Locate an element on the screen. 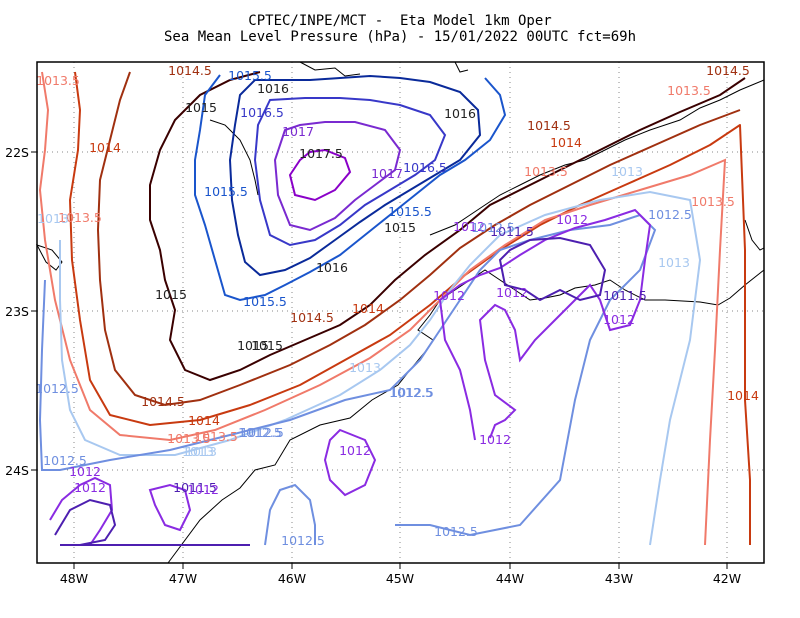  x-tick-48w: 48W is located at coordinates (74, 578).